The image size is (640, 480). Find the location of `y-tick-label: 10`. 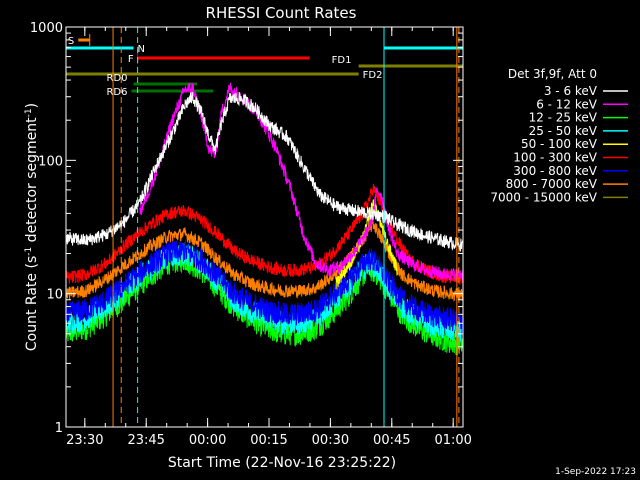

y-tick-label: 10 is located at coordinates (54, 295).